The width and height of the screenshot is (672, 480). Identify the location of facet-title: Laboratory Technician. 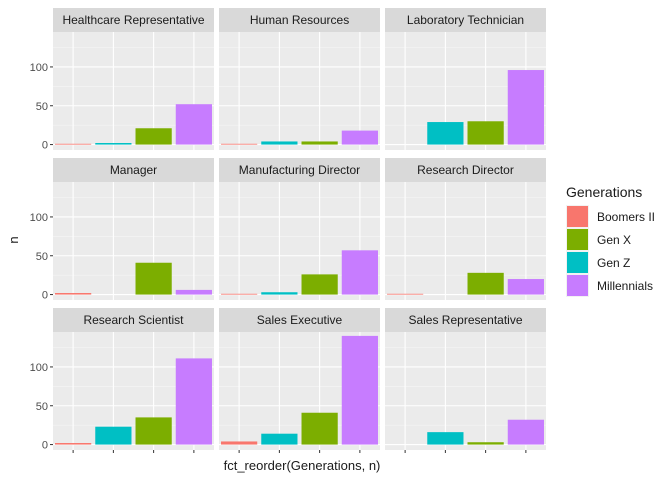
(465, 20).